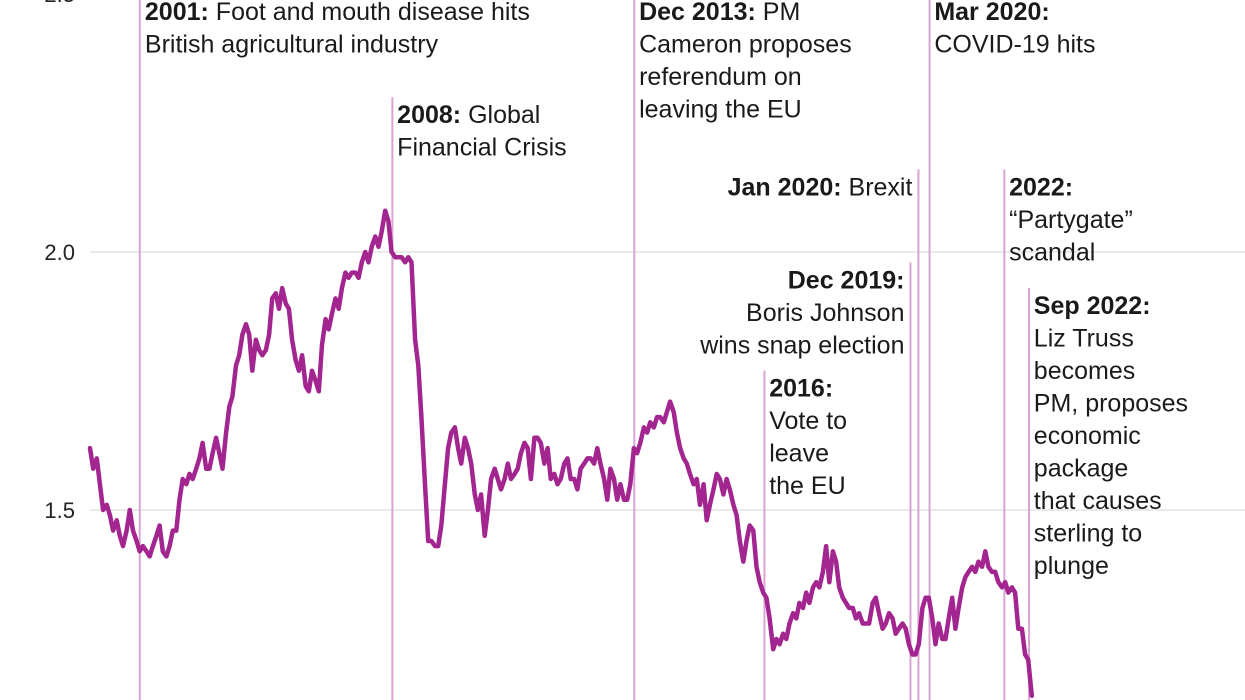 This screenshot has width=1245, height=700. What do you see at coordinates (429, 115) in the screenshot?
I see `annotation-date: 2008:` at bounding box center [429, 115].